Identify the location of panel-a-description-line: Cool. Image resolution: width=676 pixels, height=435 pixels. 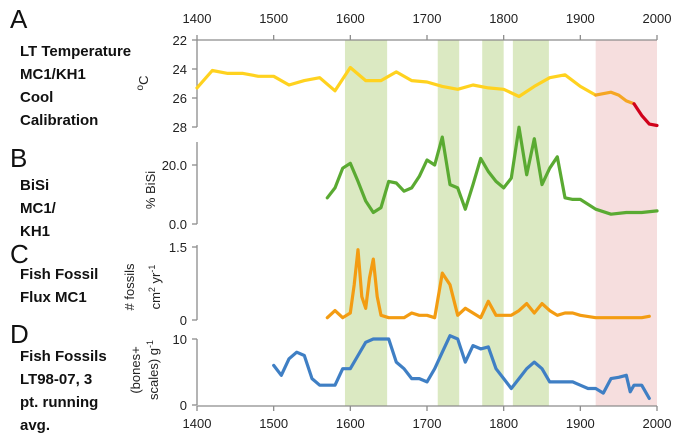
(36, 97).